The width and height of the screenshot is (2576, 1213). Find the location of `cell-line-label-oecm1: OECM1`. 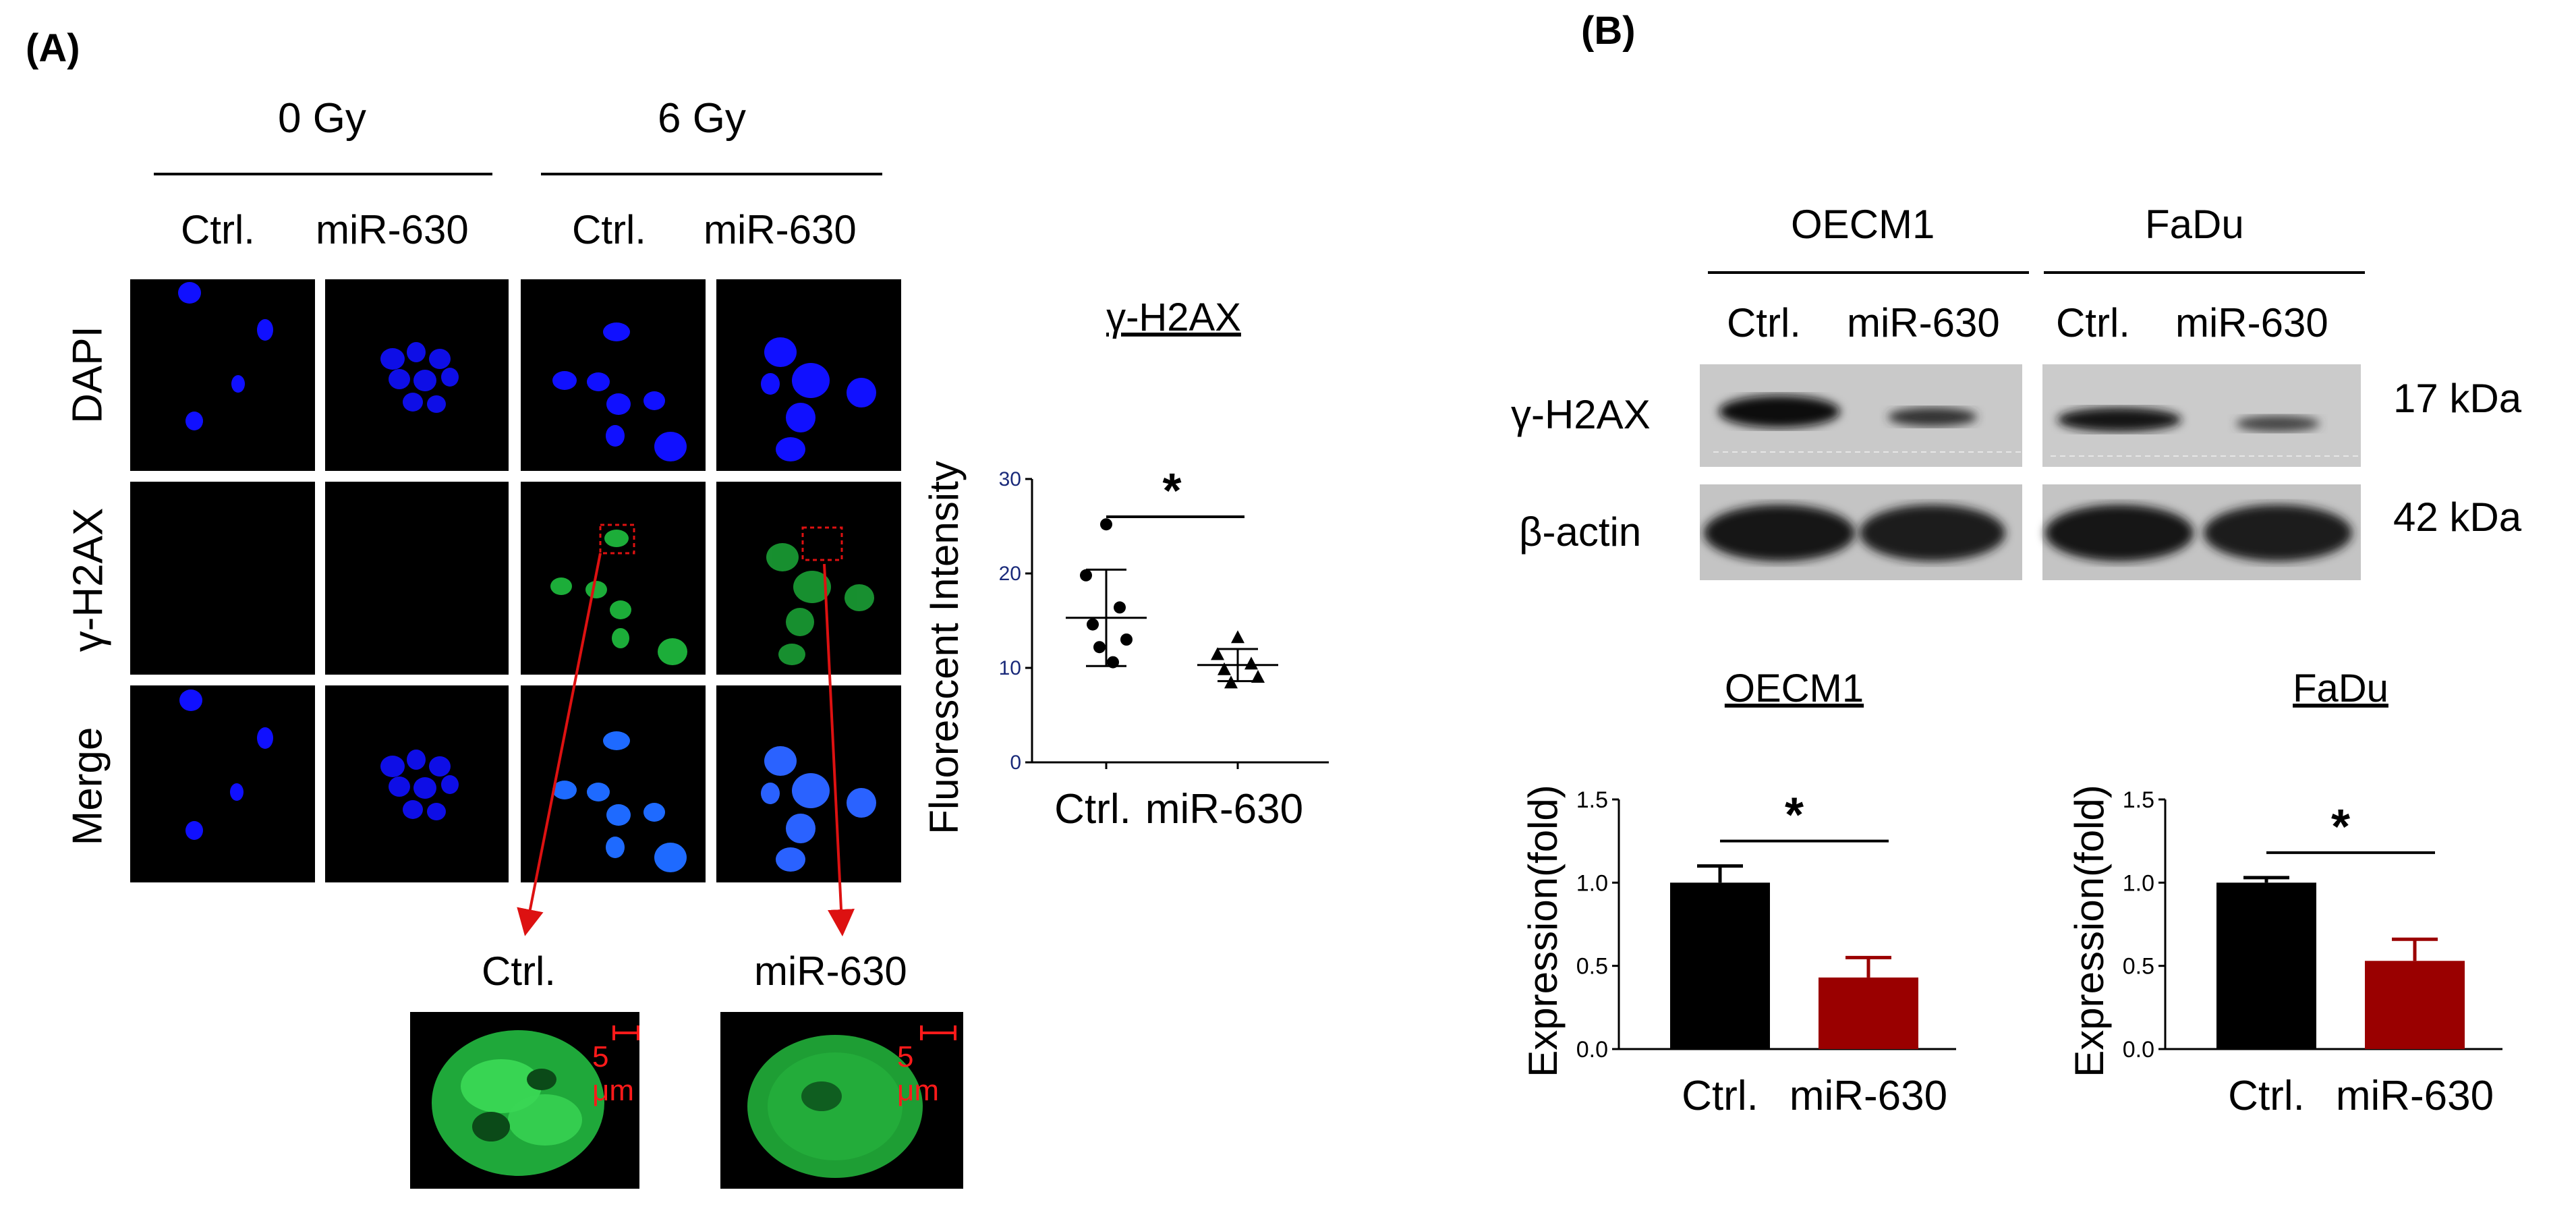

cell-line-label-oecm1: OECM1 is located at coordinates (1863, 224).